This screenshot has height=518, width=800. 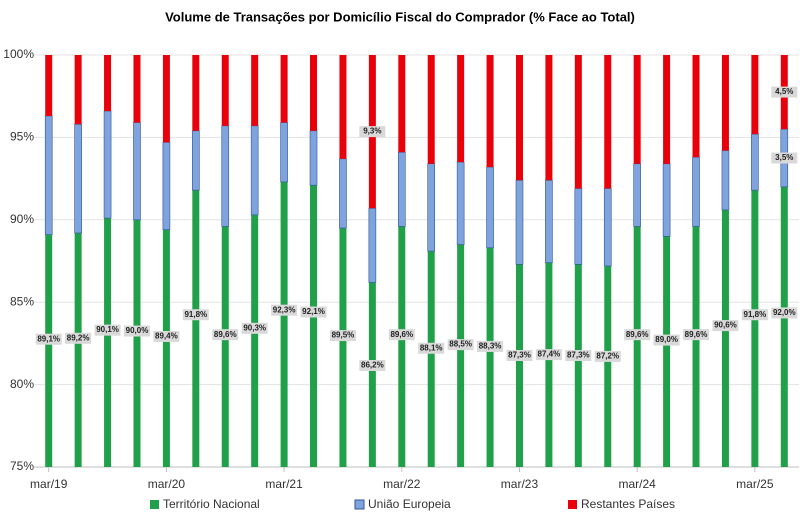 I want to click on data-label: 87,2%, so click(x=607, y=356).